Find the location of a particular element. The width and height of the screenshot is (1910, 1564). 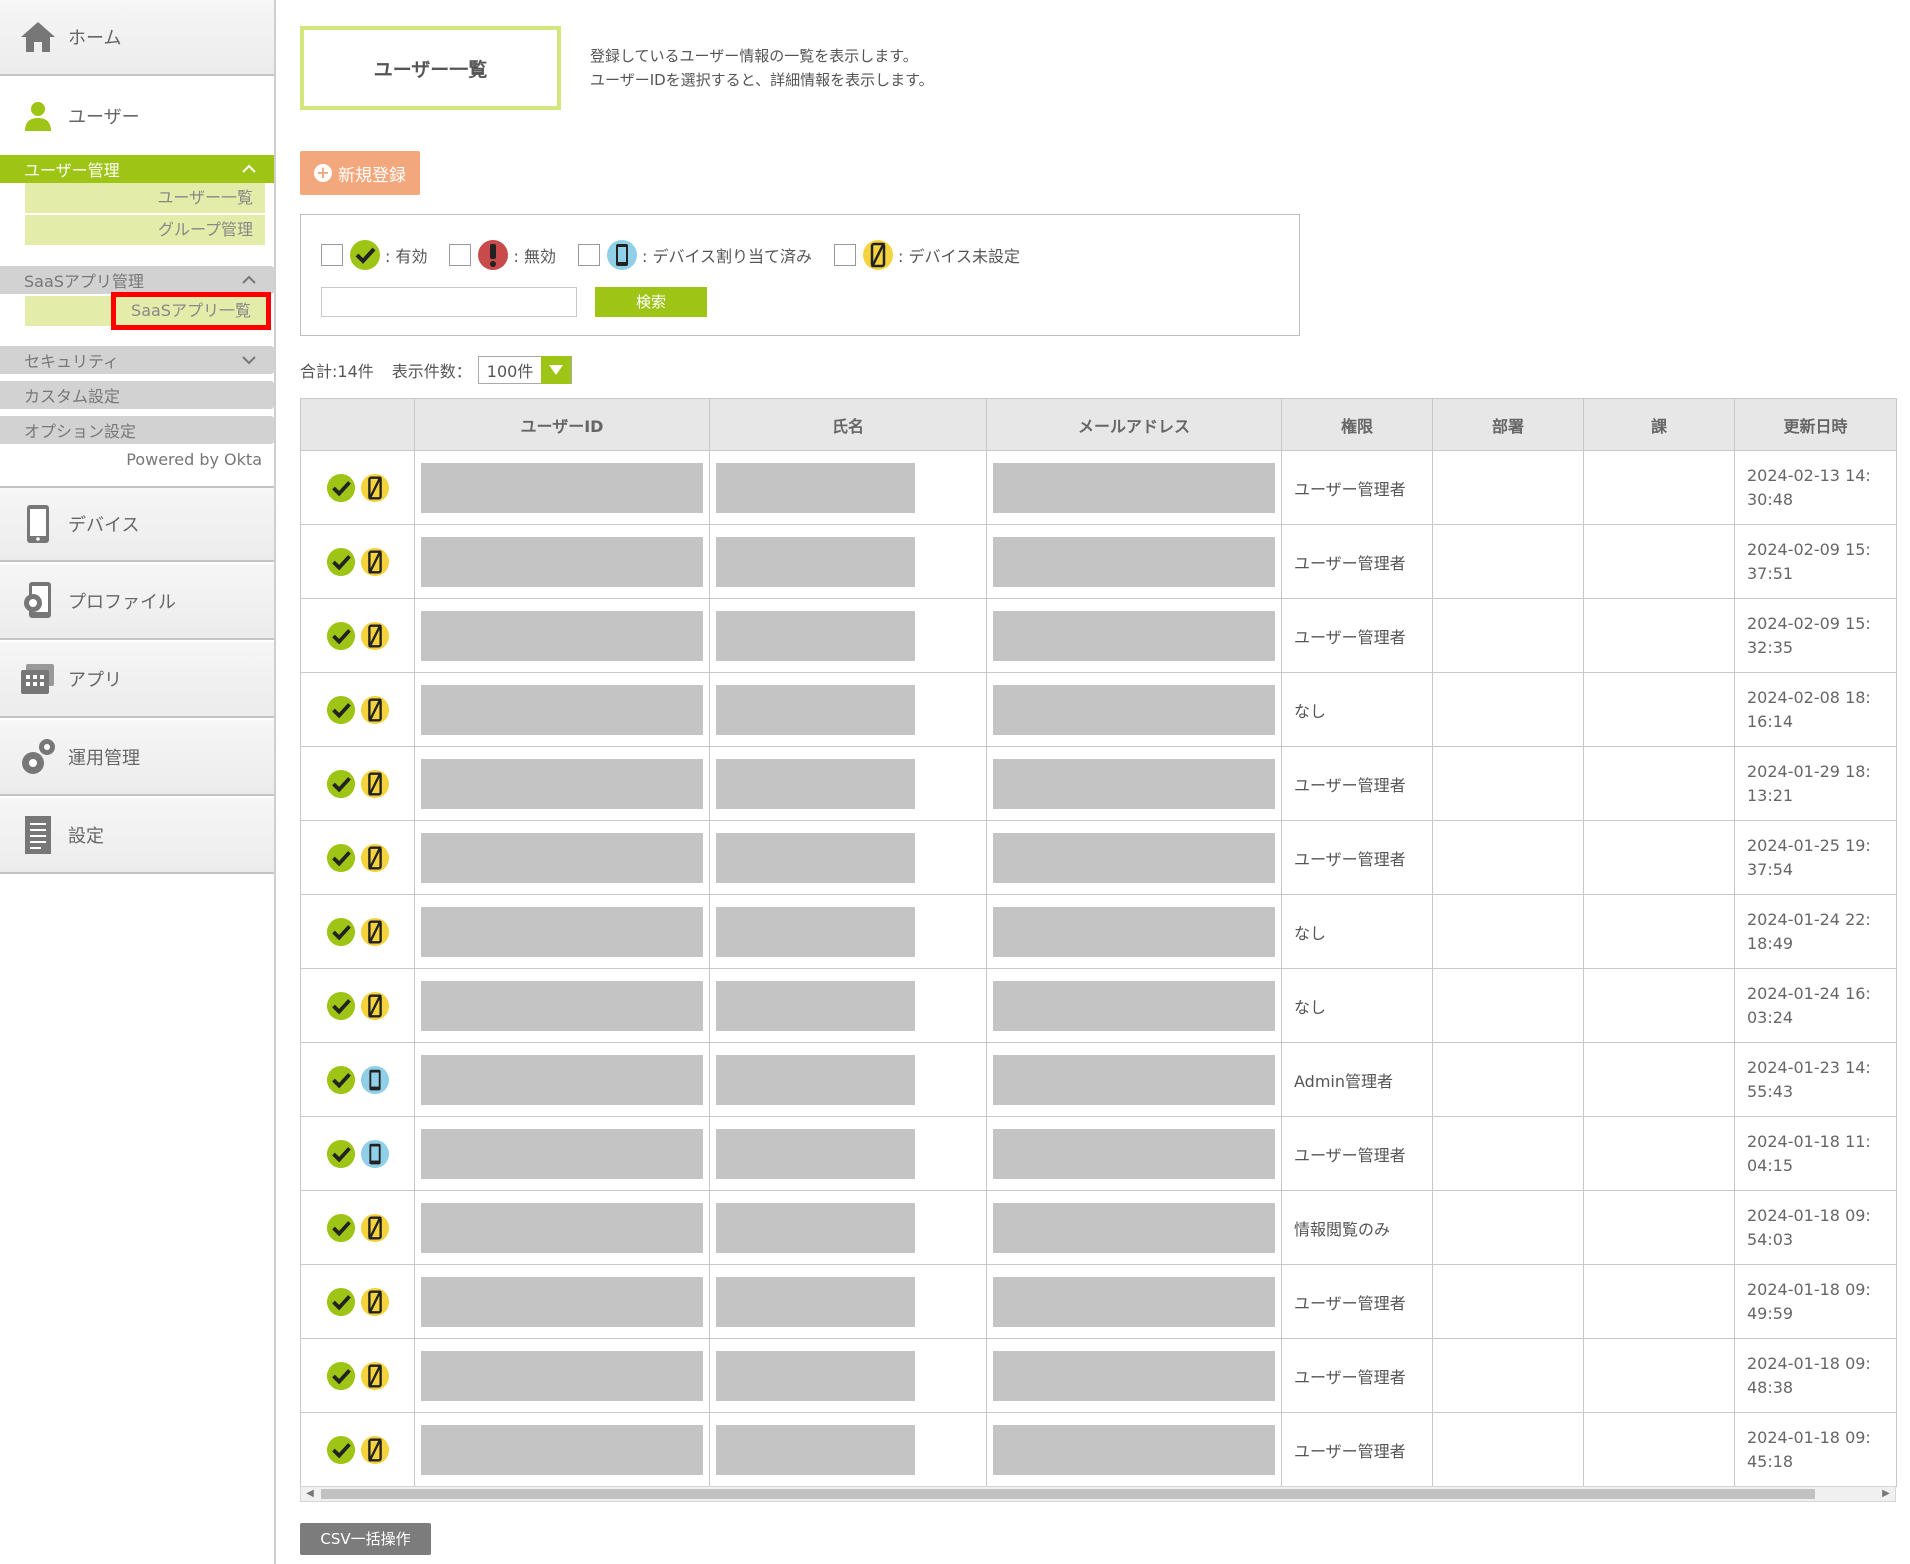

scrollbar-thumb is located at coordinates (1068, 1494).